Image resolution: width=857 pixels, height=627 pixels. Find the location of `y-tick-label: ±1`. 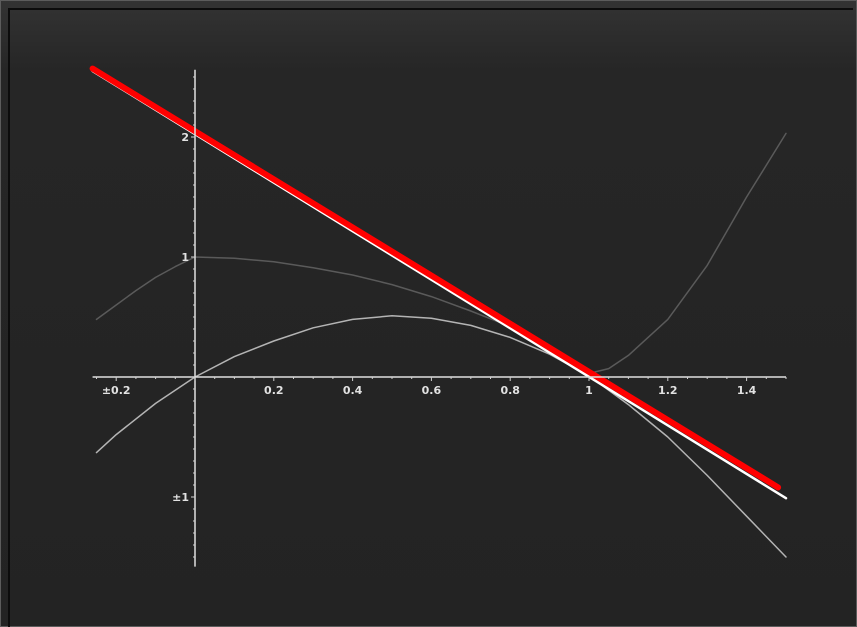

y-tick-label: ±1 is located at coordinates (180, 497).